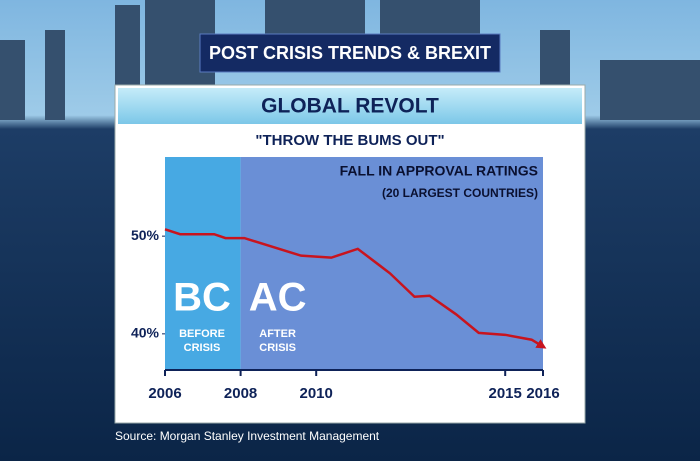  I want to click on region, so click(203, 263).